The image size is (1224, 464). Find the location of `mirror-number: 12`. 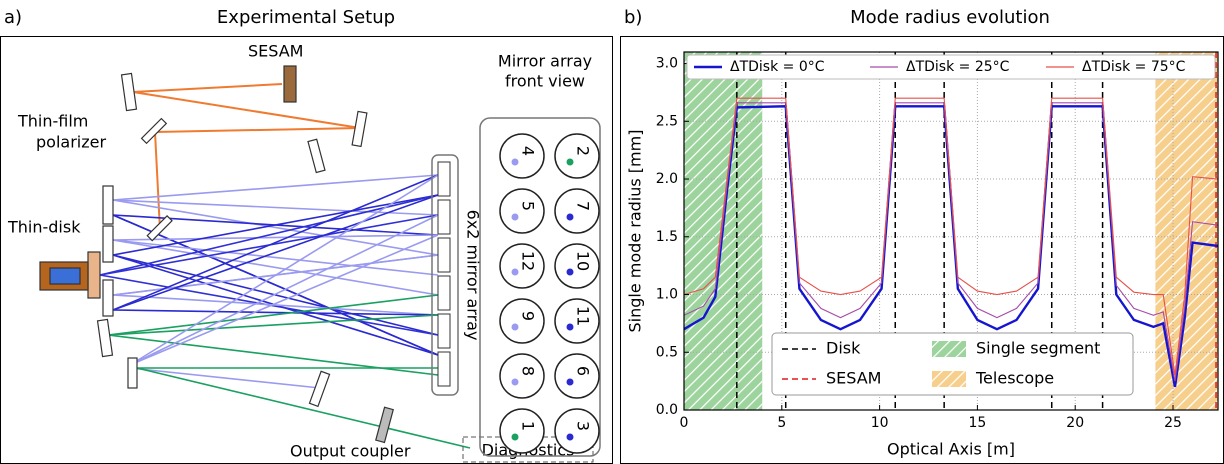

mirror-number: 12 is located at coordinates (528, 261).